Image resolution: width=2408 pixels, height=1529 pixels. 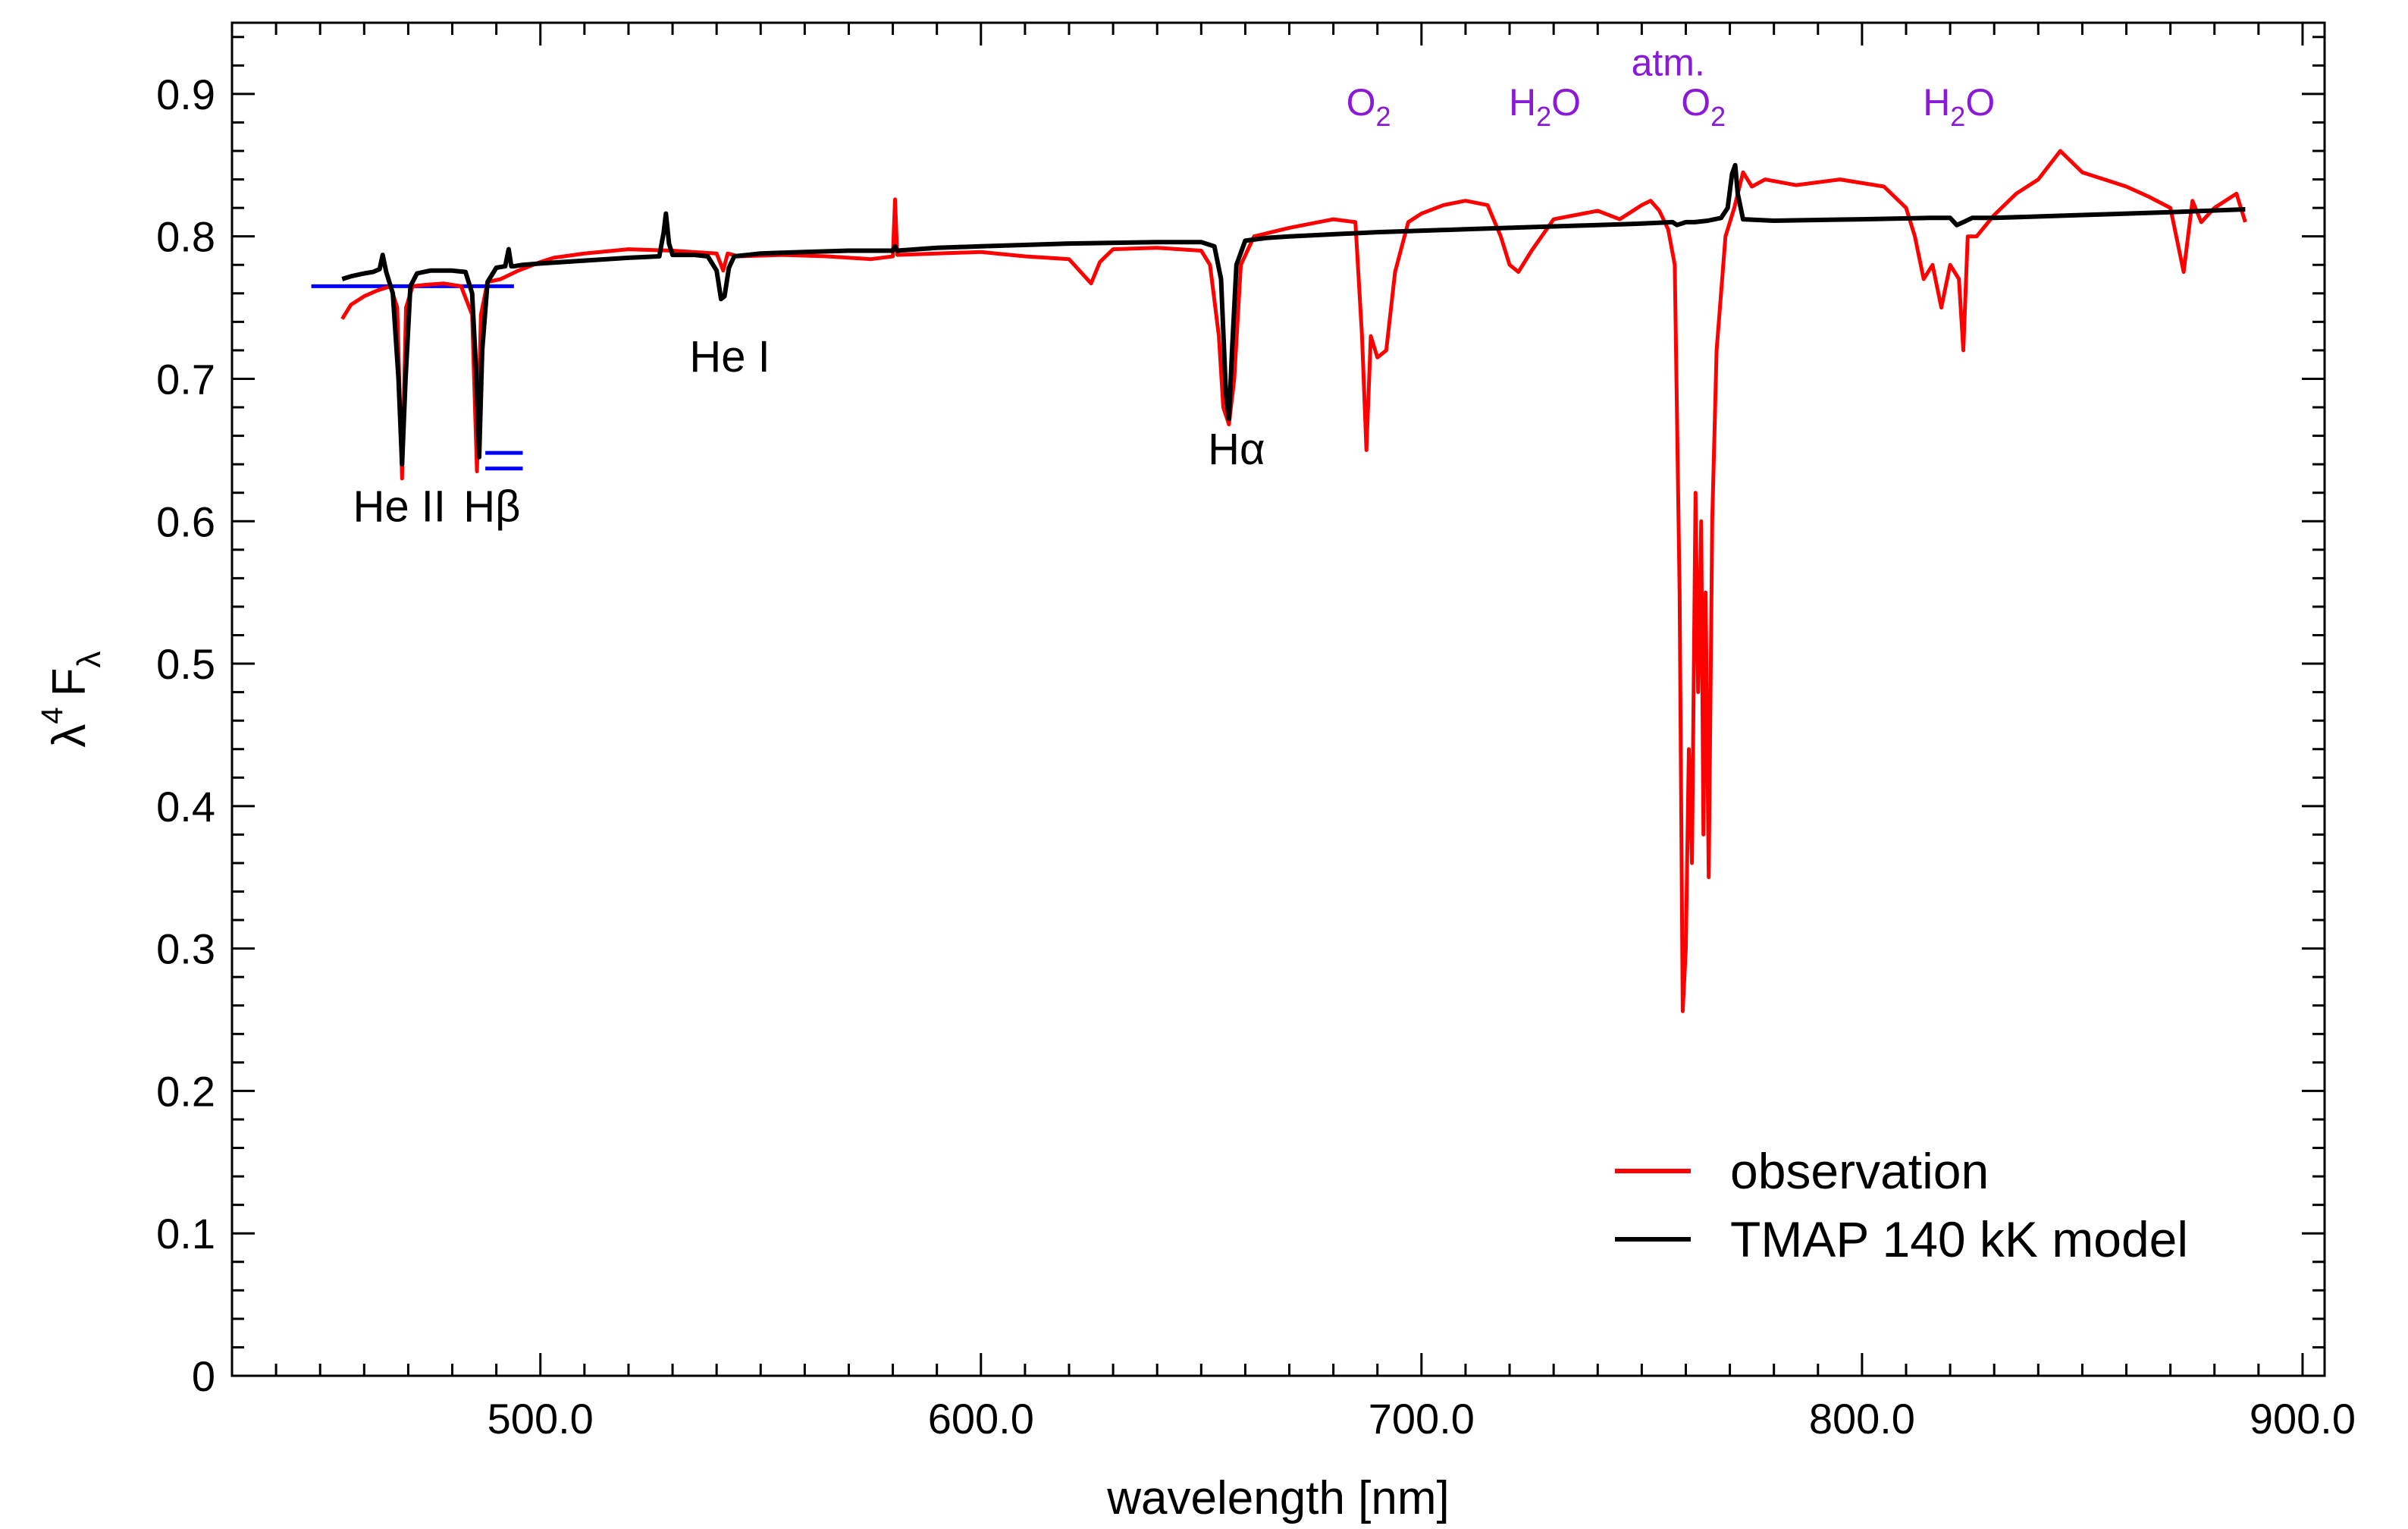 I want to click on y-tick-label: 0, so click(x=203, y=1376).